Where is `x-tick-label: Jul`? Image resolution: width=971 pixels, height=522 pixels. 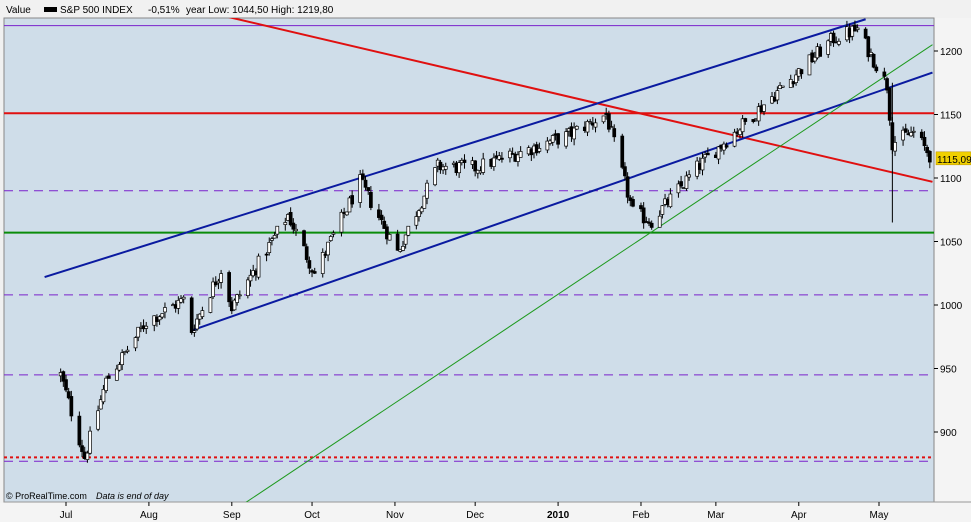 x-tick-label: Jul is located at coordinates (66, 515).